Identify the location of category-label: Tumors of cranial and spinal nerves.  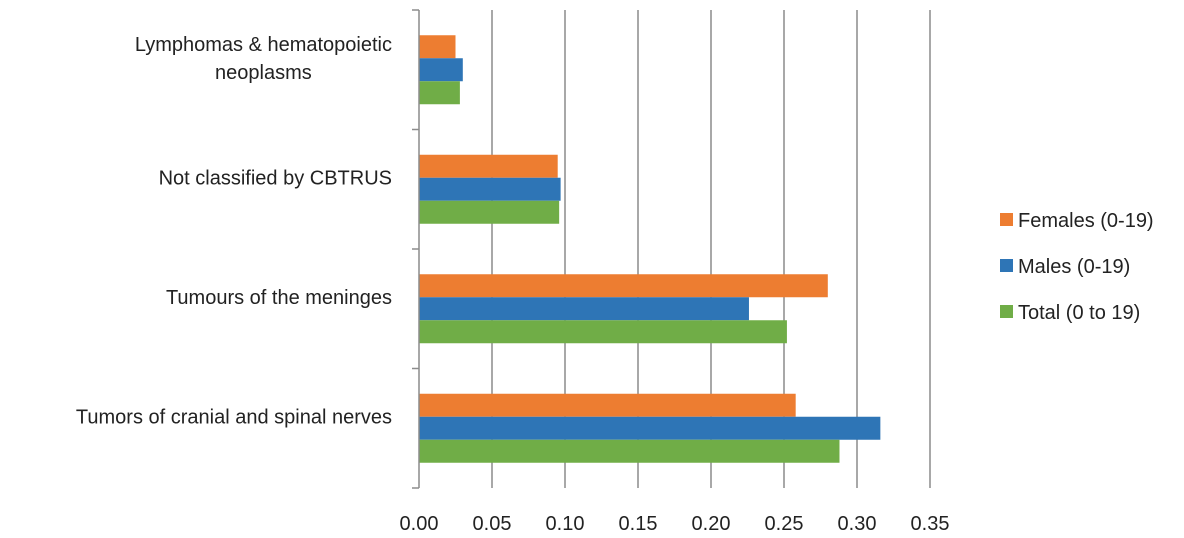
(234, 417).